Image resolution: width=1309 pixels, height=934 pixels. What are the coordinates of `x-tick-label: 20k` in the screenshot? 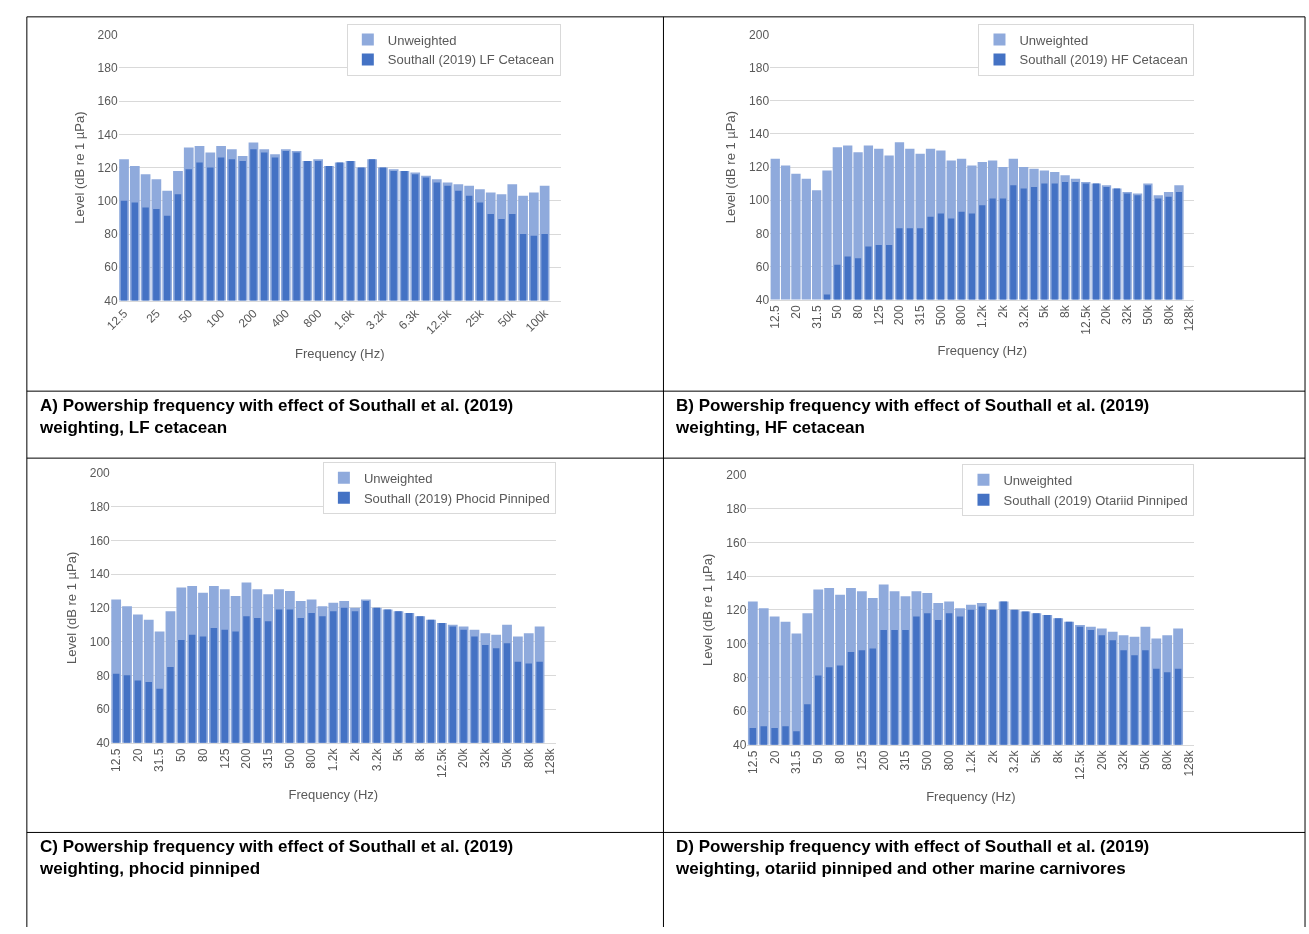 It's located at (1101, 759).